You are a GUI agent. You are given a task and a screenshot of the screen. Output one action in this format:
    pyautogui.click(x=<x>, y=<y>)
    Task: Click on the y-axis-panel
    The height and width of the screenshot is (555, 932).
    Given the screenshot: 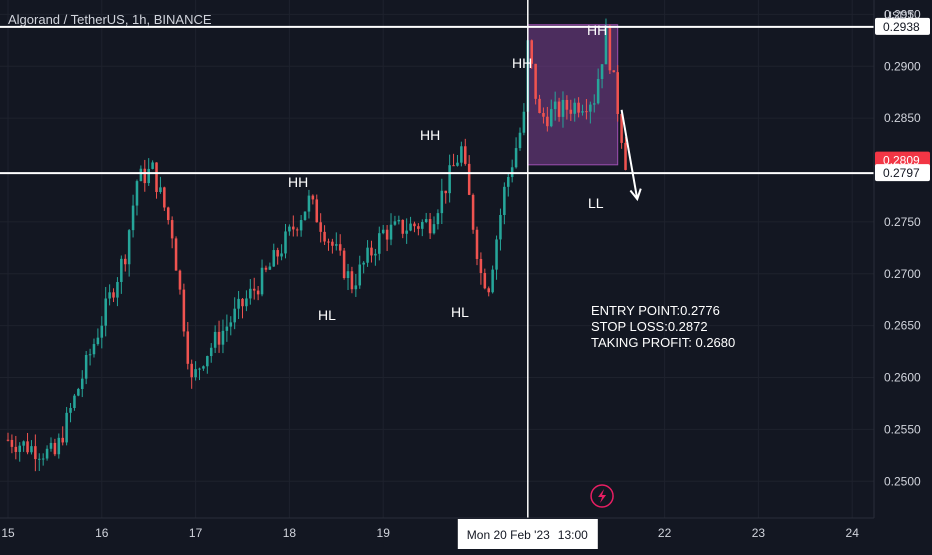 What is the action you would take?
    pyautogui.click(x=903, y=275)
    